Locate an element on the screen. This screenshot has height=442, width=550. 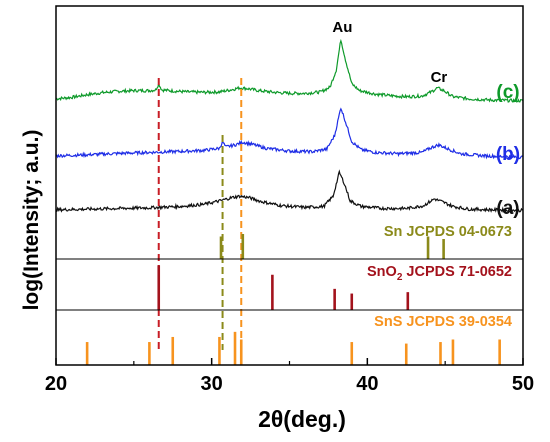
x-tick-label-20: 20 is located at coordinates (56, 384).